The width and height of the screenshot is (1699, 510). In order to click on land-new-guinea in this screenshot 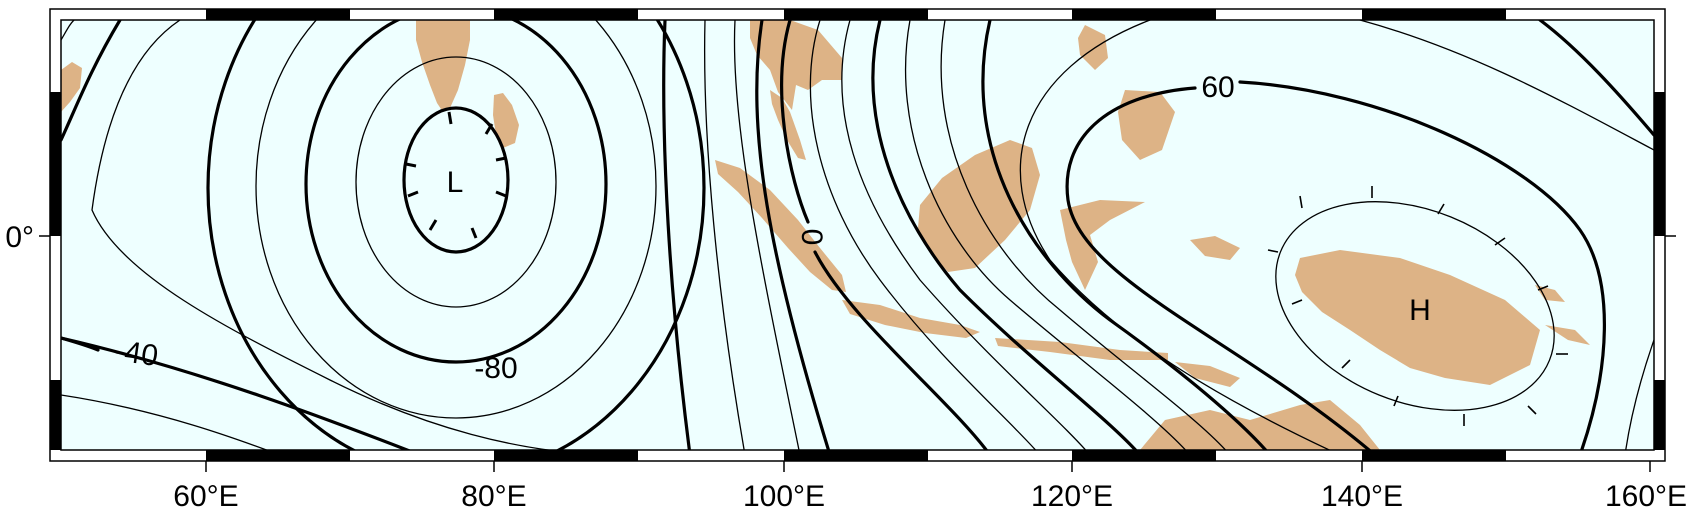, I will do `click(1417, 317)`.